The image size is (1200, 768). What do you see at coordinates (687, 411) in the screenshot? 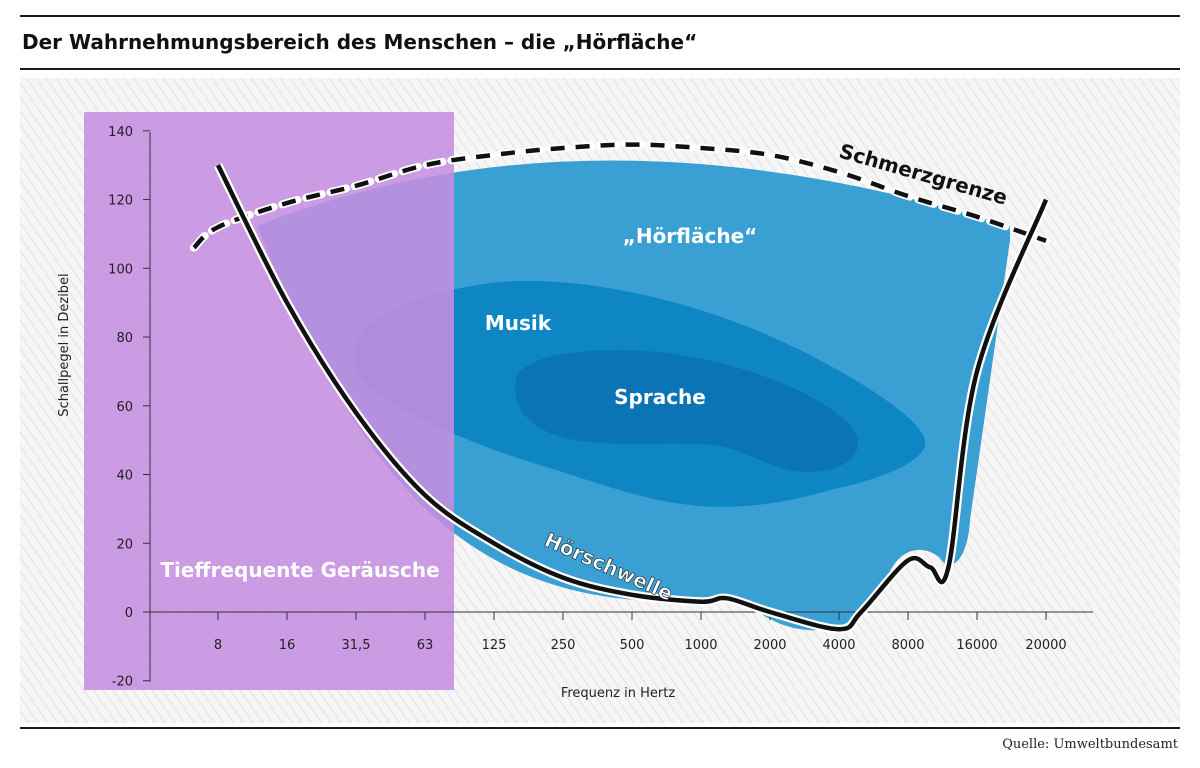
I see `sprache-area` at bounding box center [687, 411].